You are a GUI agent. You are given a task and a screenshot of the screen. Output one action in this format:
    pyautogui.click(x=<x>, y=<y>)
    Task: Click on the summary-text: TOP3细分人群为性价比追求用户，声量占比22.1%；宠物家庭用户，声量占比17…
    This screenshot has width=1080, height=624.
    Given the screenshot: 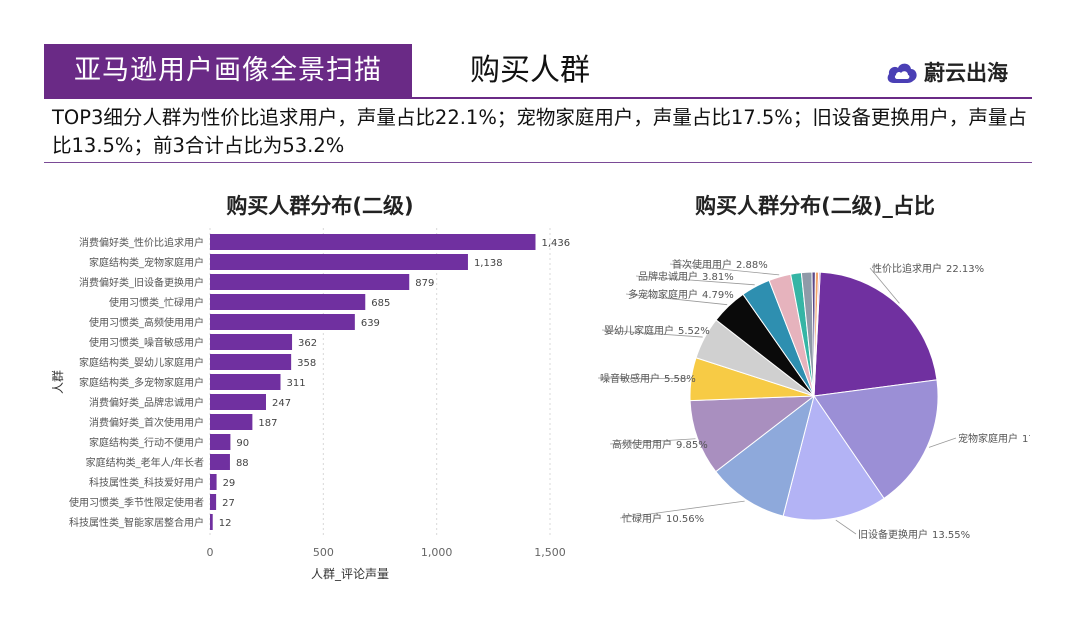 What is the action you would take?
    pyautogui.click(x=539, y=131)
    